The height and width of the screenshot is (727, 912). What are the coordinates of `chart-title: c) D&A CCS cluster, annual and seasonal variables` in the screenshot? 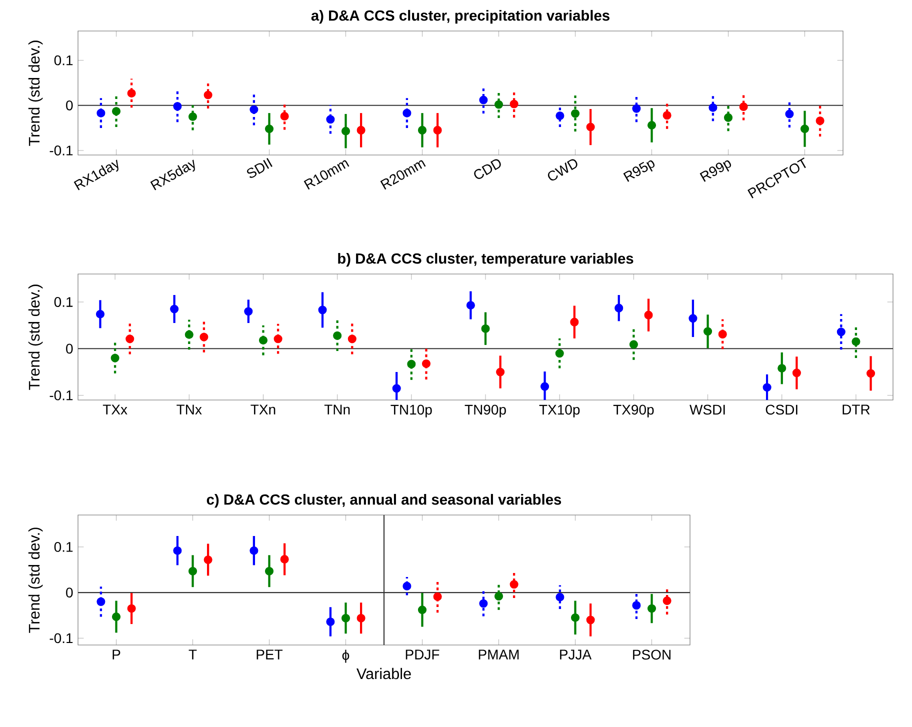 It's located at (384, 501).